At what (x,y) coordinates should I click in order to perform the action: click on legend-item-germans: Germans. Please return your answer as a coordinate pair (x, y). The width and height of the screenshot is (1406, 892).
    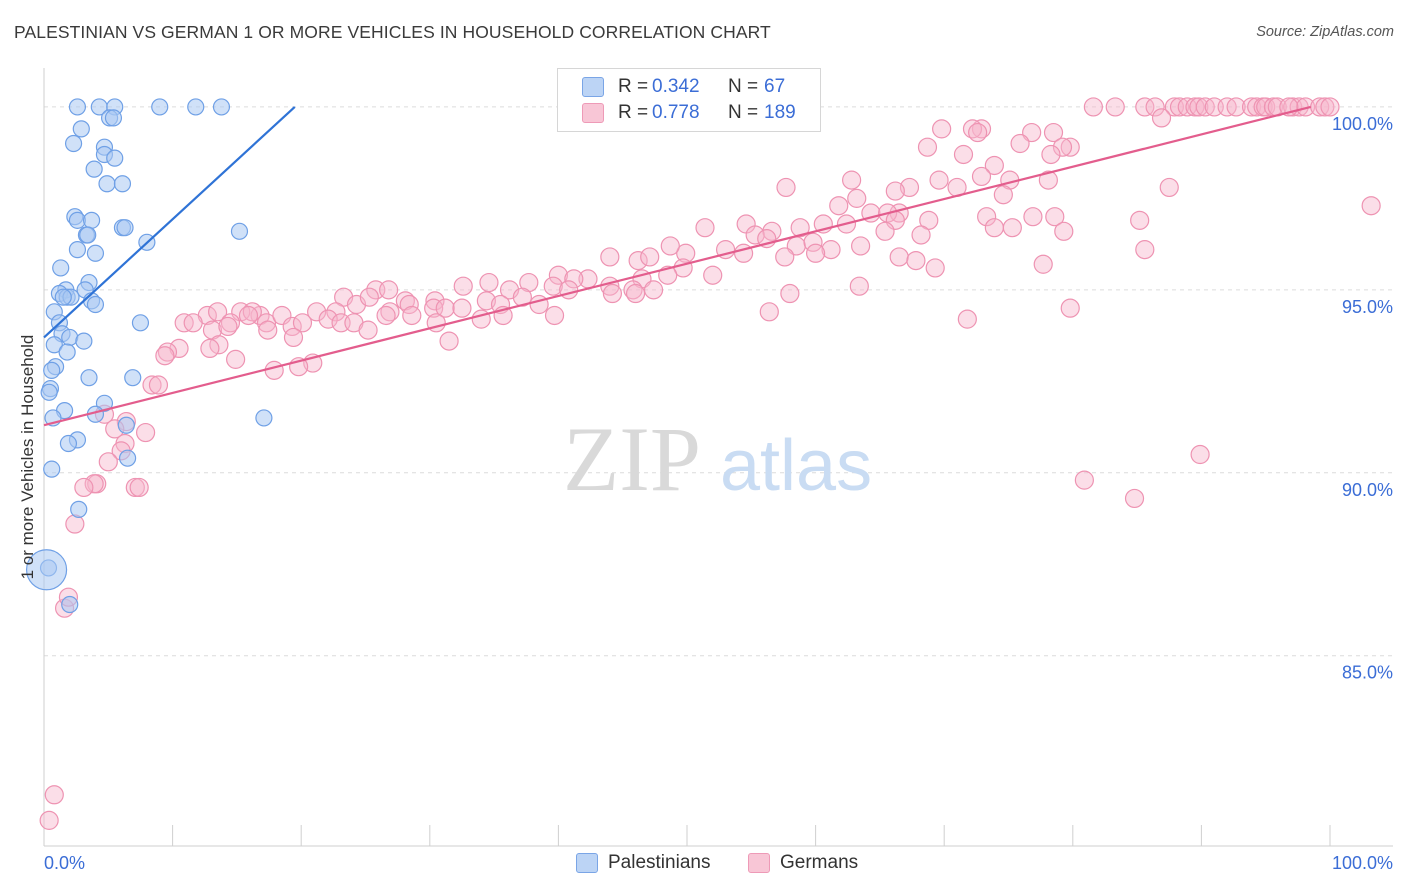
    Looking at the image, I should click on (803, 863).